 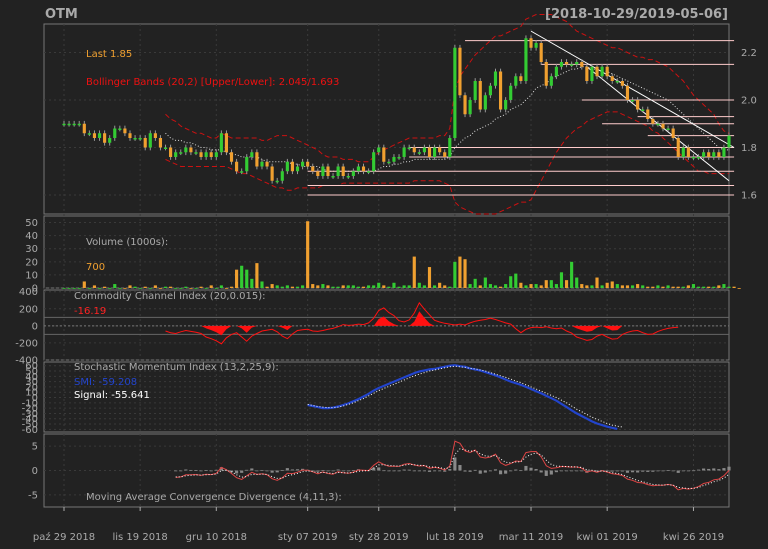 I want to click on y-tick-label: 400, so click(x=28, y=292).